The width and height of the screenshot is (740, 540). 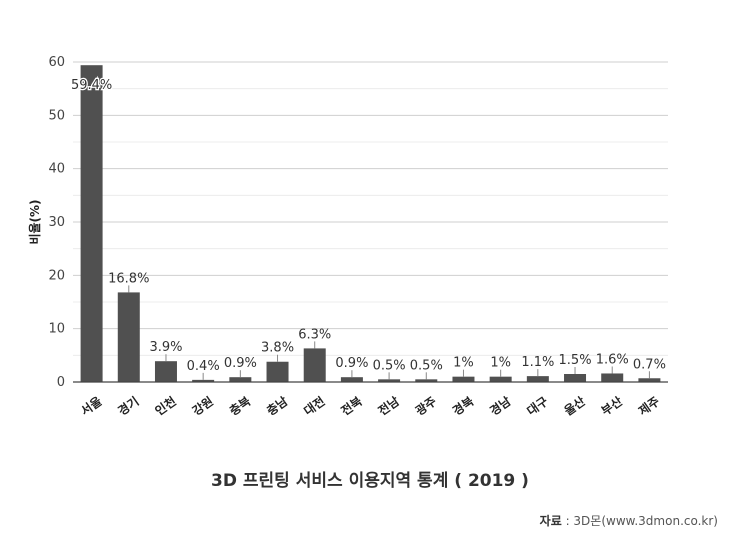 I want to click on x-tick-label: 서울, so click(x=91, y=405).